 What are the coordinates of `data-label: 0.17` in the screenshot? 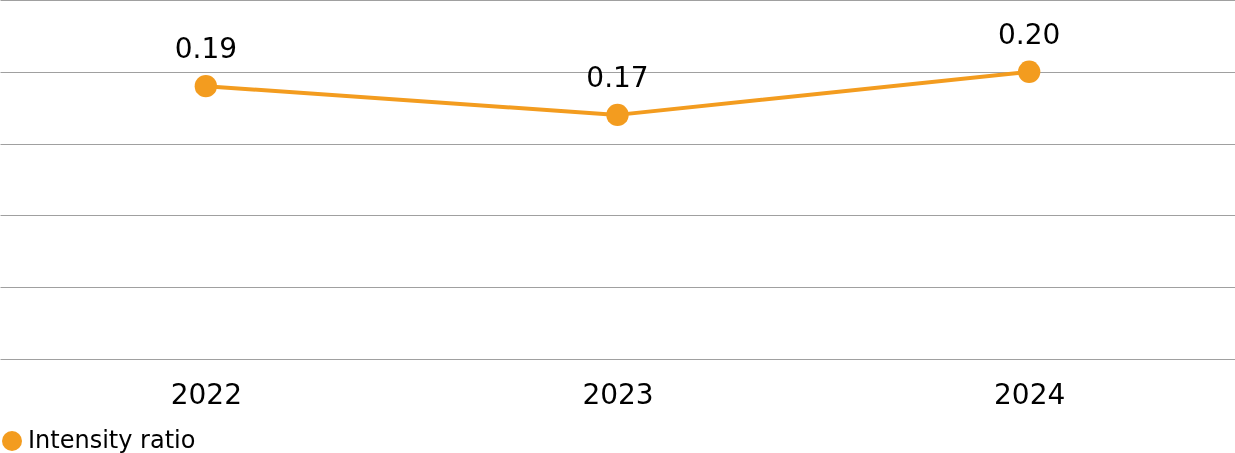 It's located at (617, 77).